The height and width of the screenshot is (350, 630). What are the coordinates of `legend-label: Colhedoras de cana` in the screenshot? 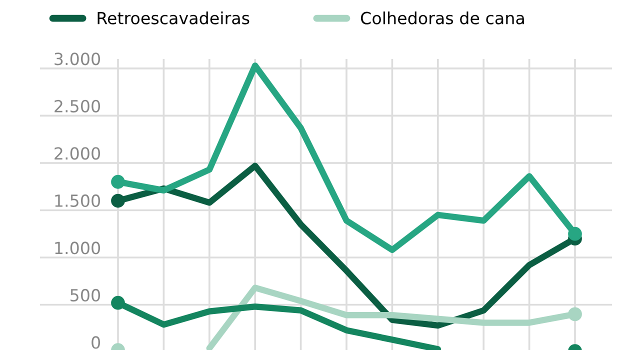 It's located at (442, 18).